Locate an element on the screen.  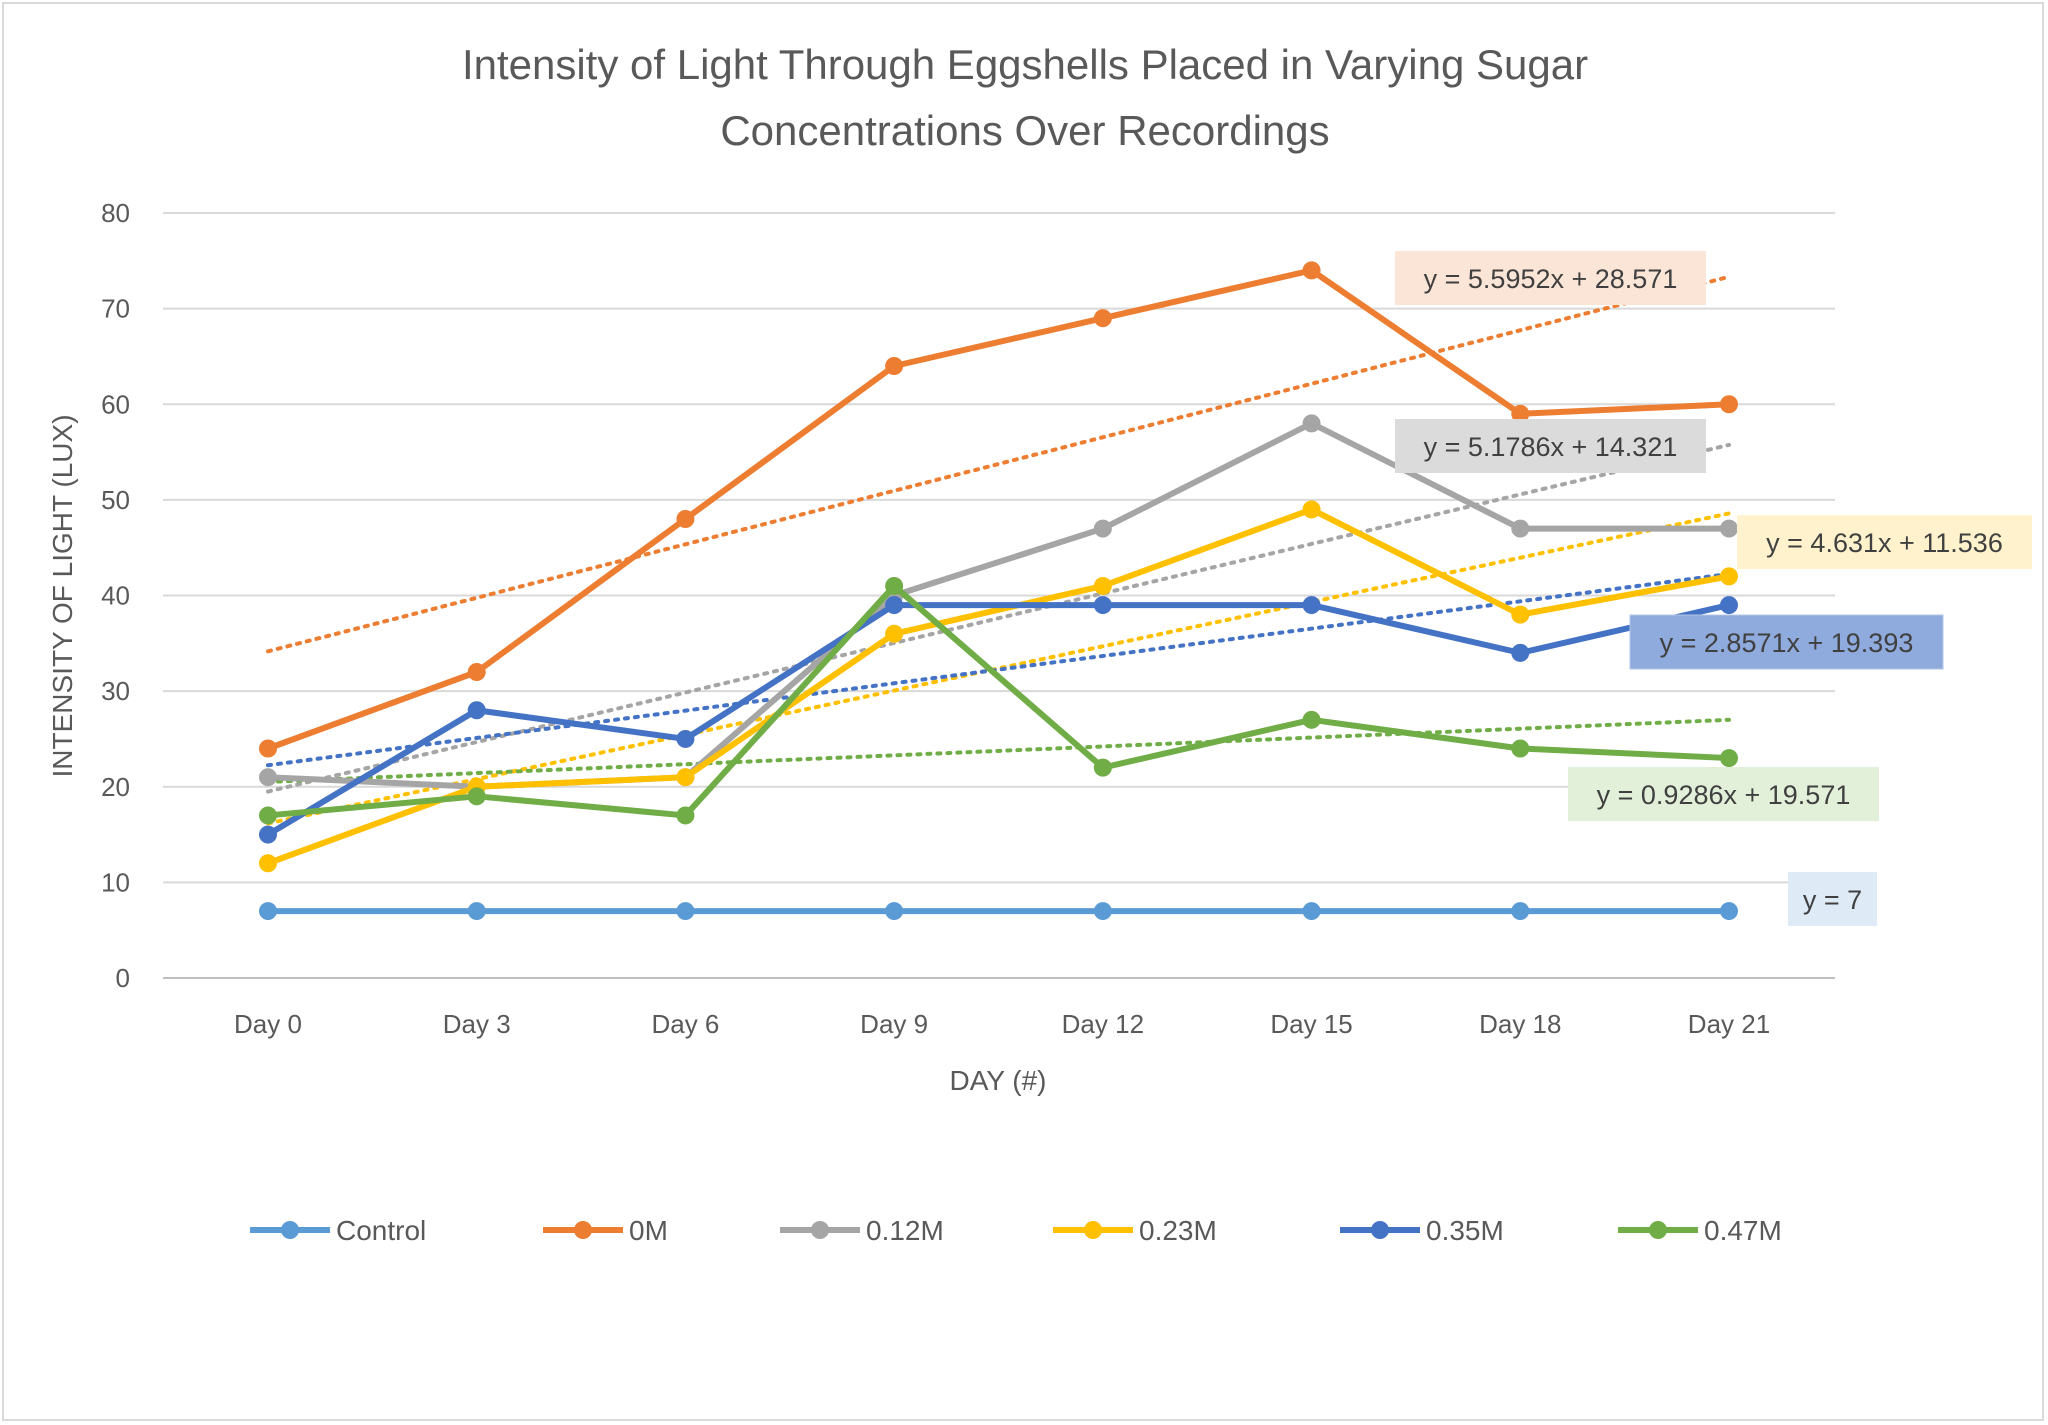
y-tick-label: 40 is located at coordinates (115, 596).